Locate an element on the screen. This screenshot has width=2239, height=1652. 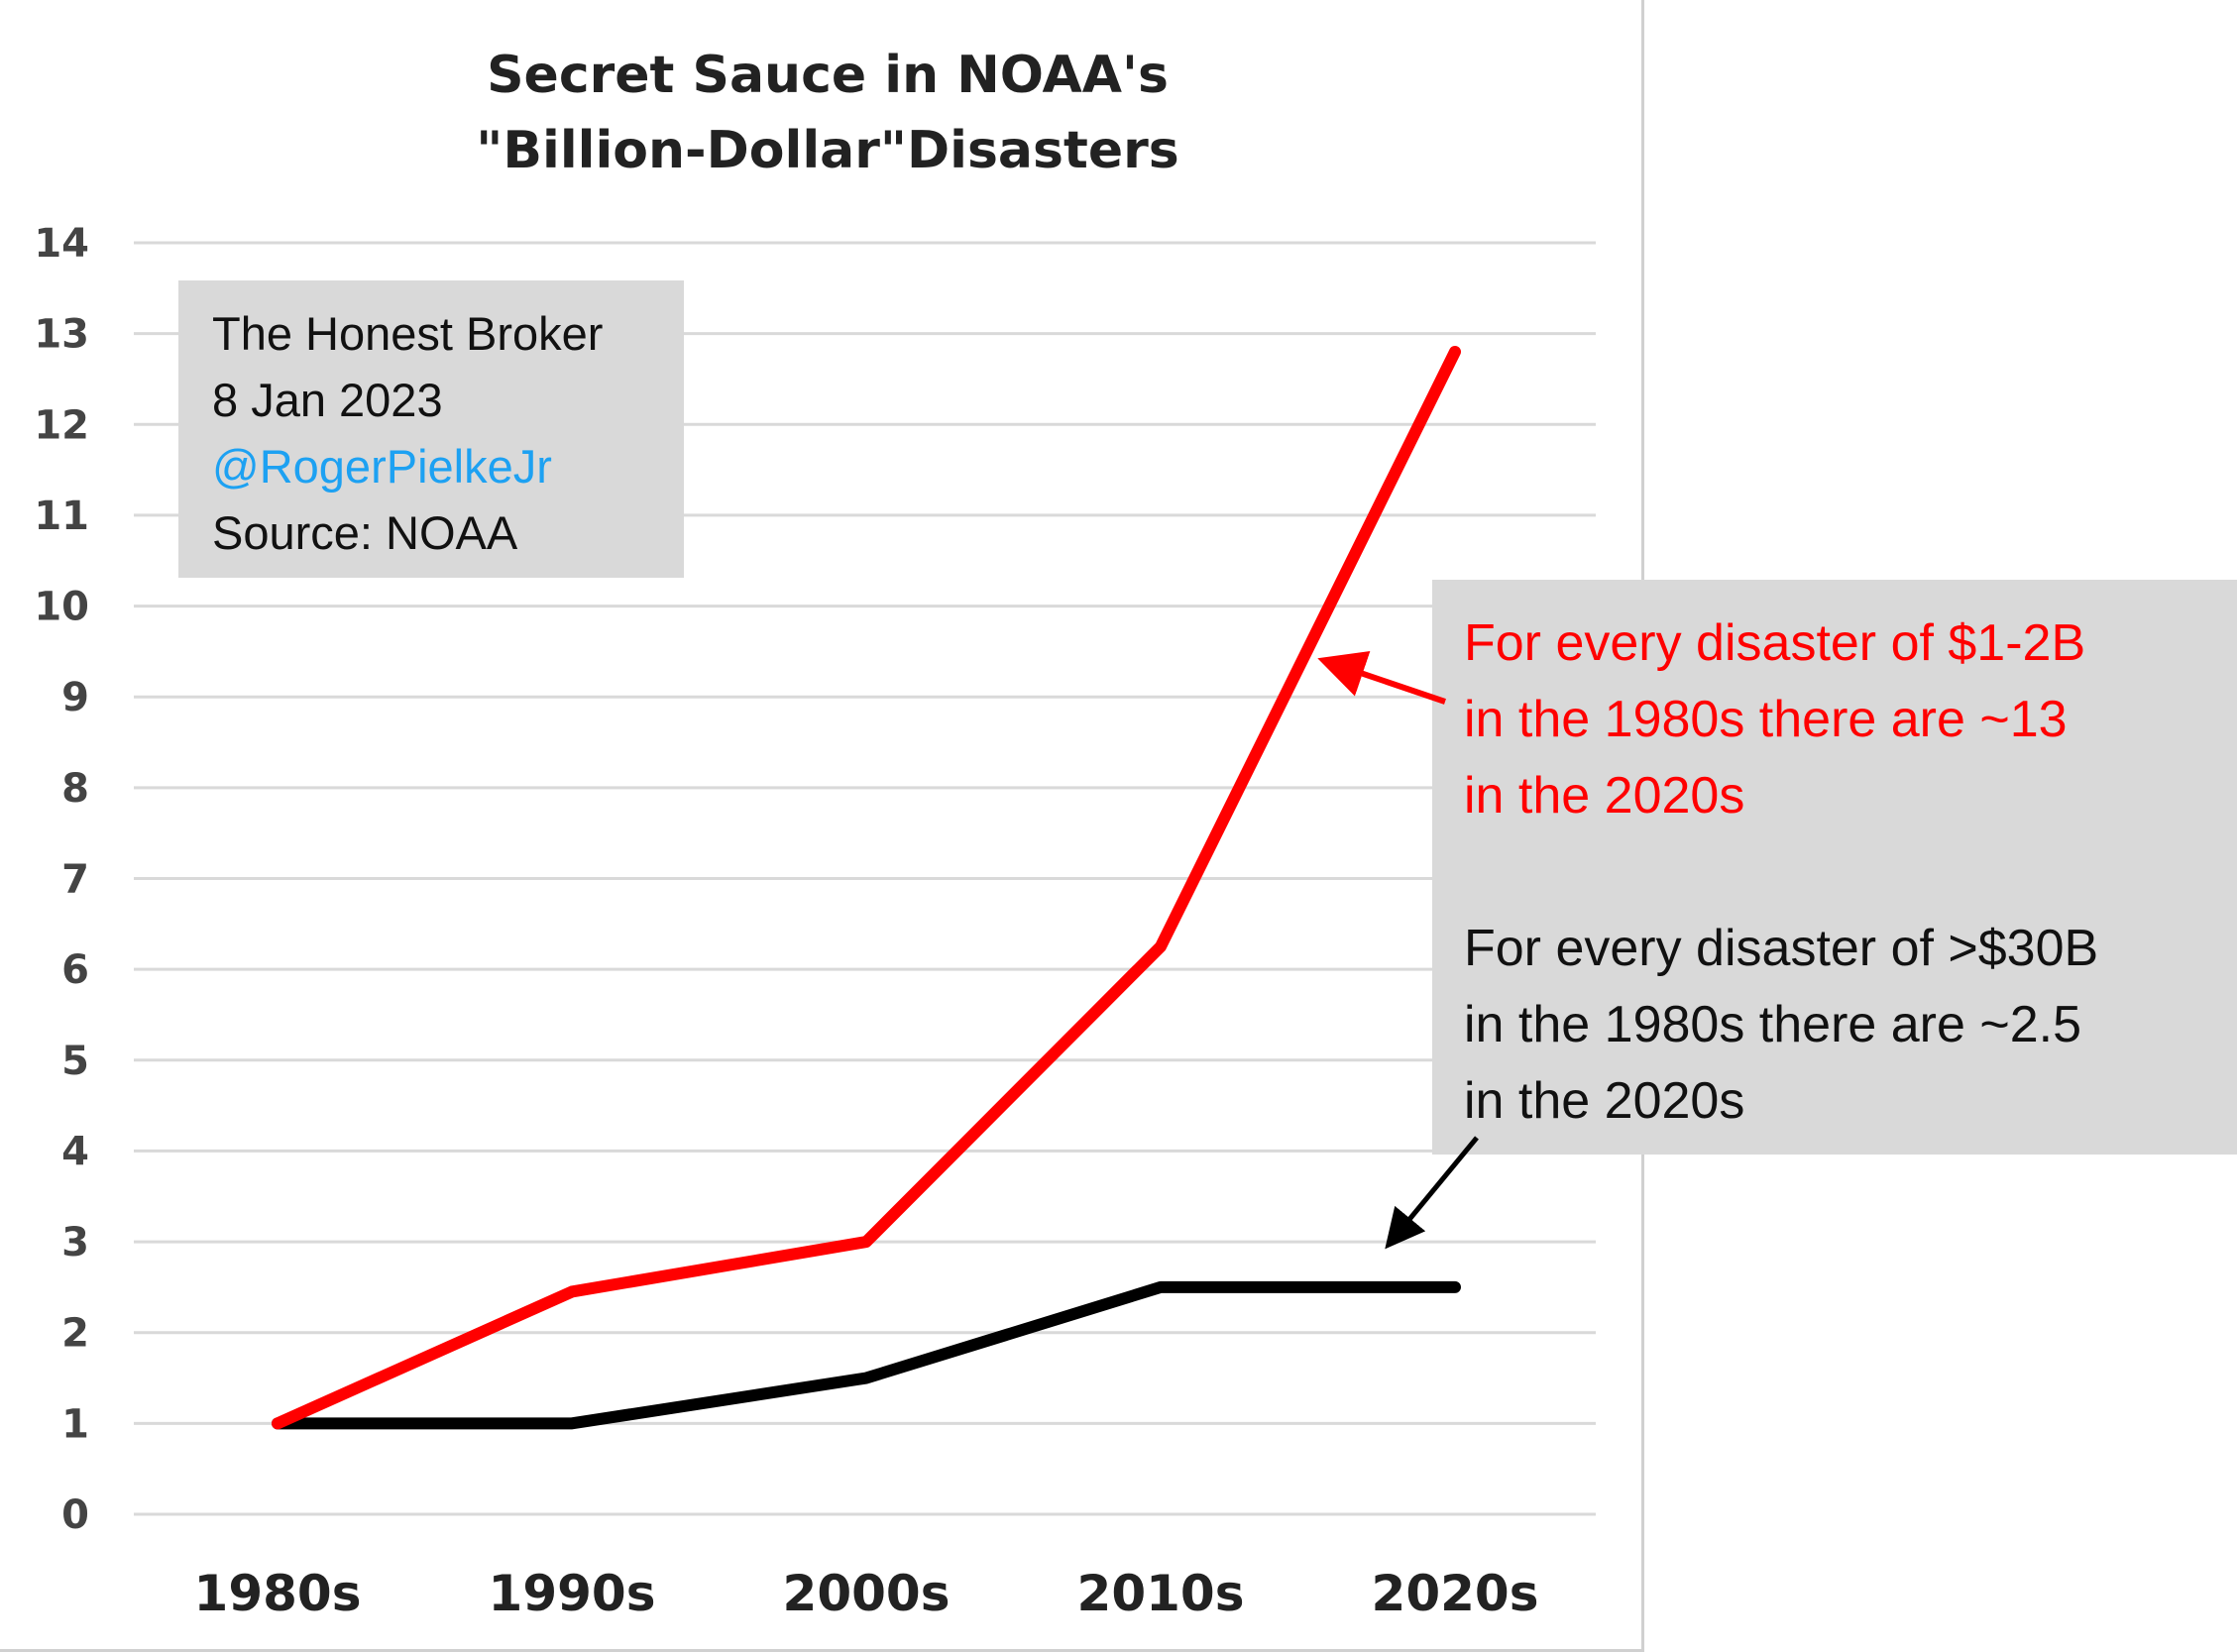
annotation-red-line-1: For every disaster of $1-2B is located at coordinates (1775, 643).